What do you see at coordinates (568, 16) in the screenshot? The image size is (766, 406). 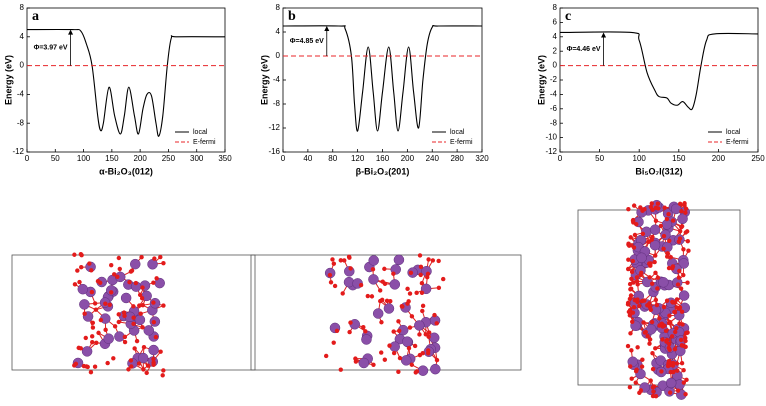 I see `panel-label: c` at bounding box center [568, 16].